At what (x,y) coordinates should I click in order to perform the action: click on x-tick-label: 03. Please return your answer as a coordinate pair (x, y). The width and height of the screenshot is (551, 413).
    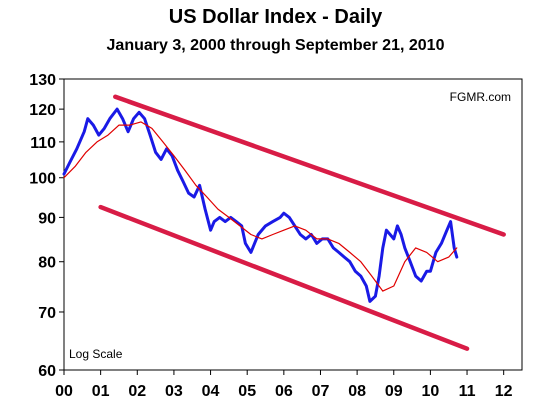
    Looking at the image, I should click on (174, 391).